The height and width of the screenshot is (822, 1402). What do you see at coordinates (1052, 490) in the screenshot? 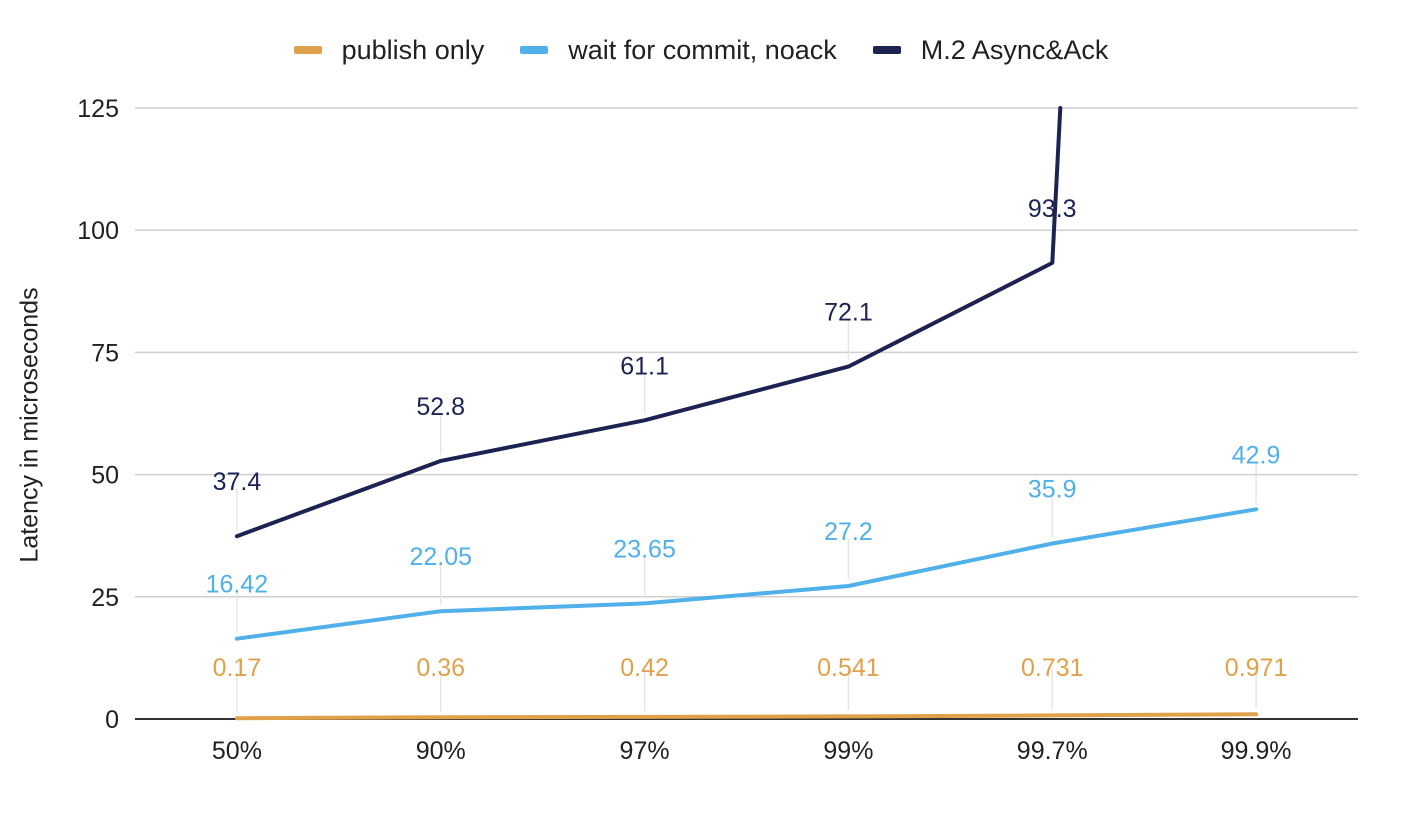
I see `data-label: 35.9` at bounding box center [1052, 490].